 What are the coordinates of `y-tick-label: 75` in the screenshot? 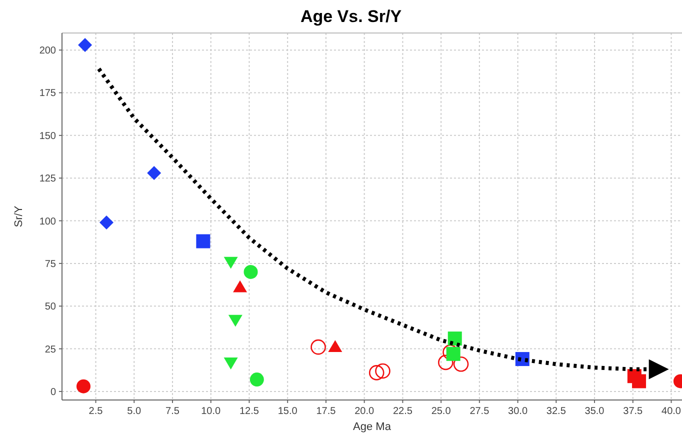 It's located at (50, 264).